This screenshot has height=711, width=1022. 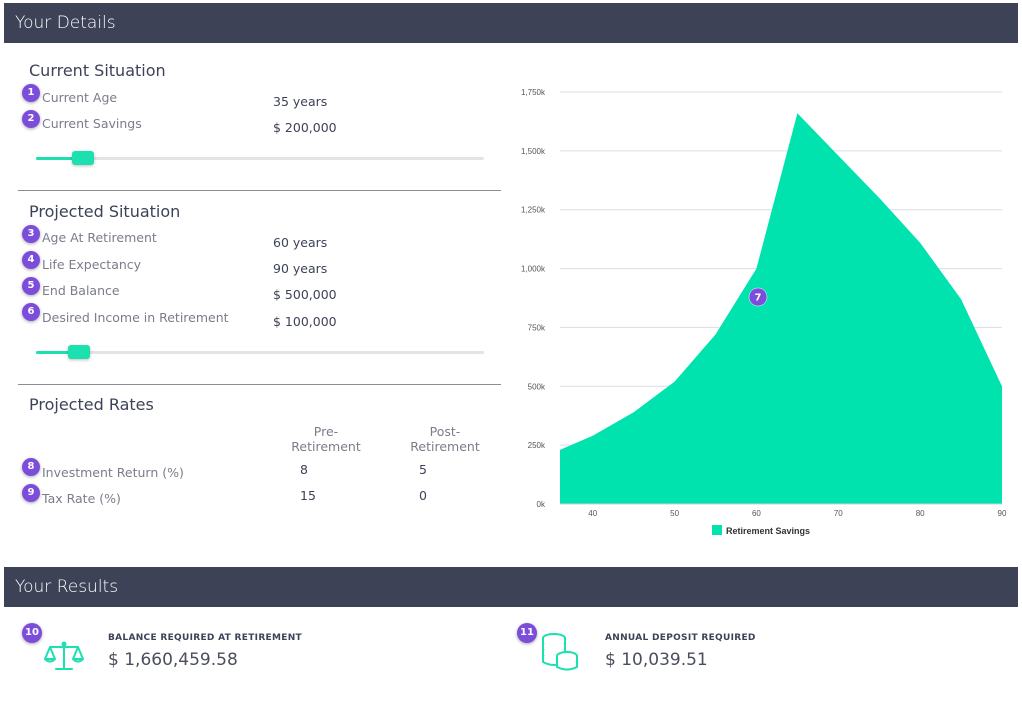 I want to click on end-balance-value: $ 500,000, so click(x=305, y=294).